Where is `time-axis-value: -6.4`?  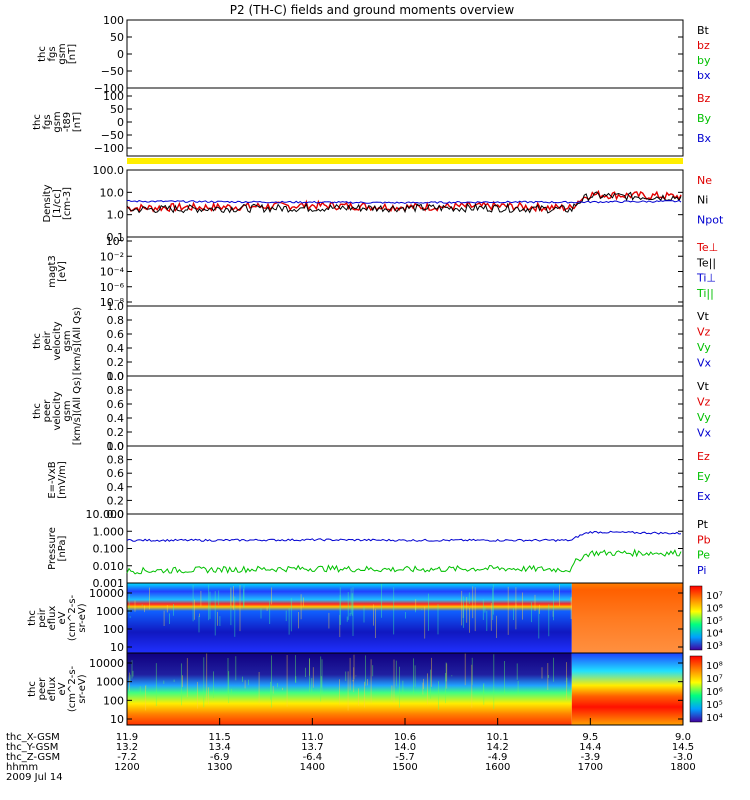
time-axis-value: -6.4 is located at coordinates (313, 757).